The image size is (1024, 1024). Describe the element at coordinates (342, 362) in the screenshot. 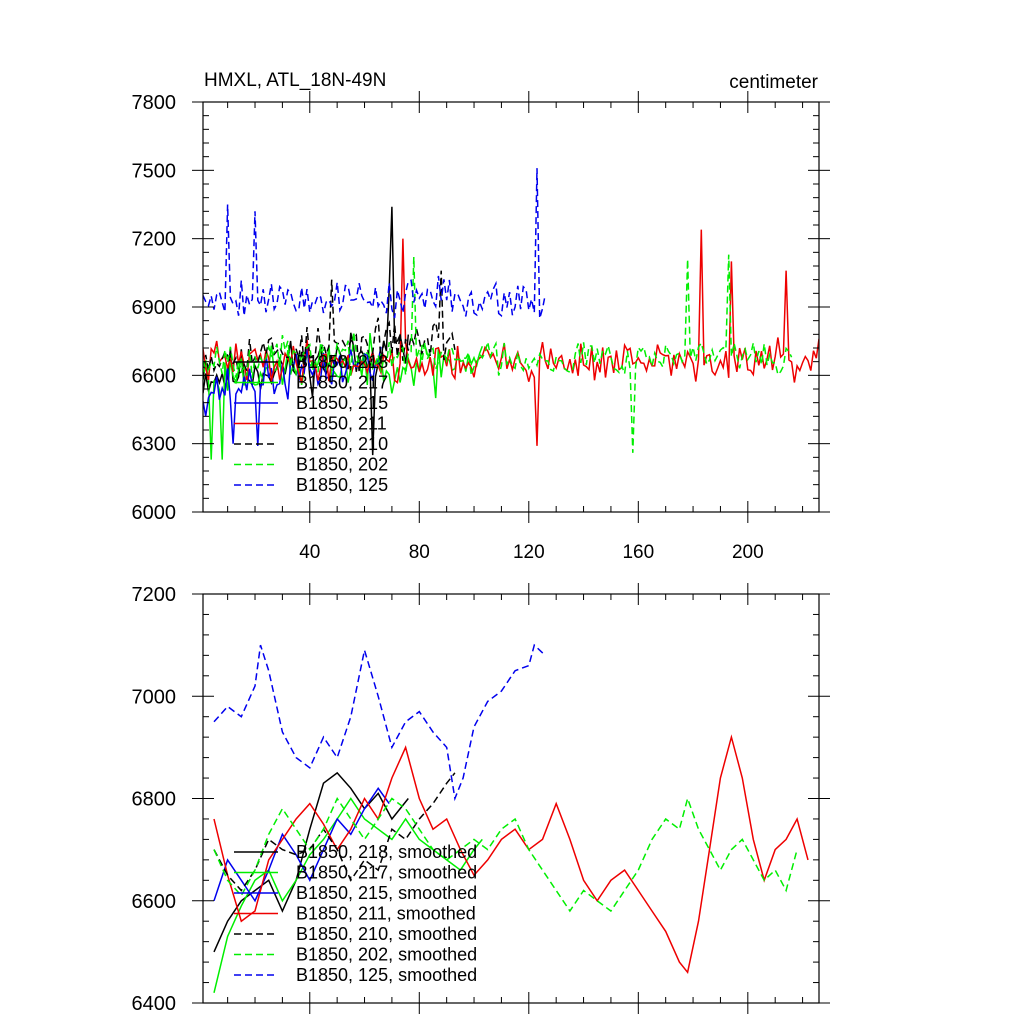

I see `legend-label: B1850, 218` at that location.